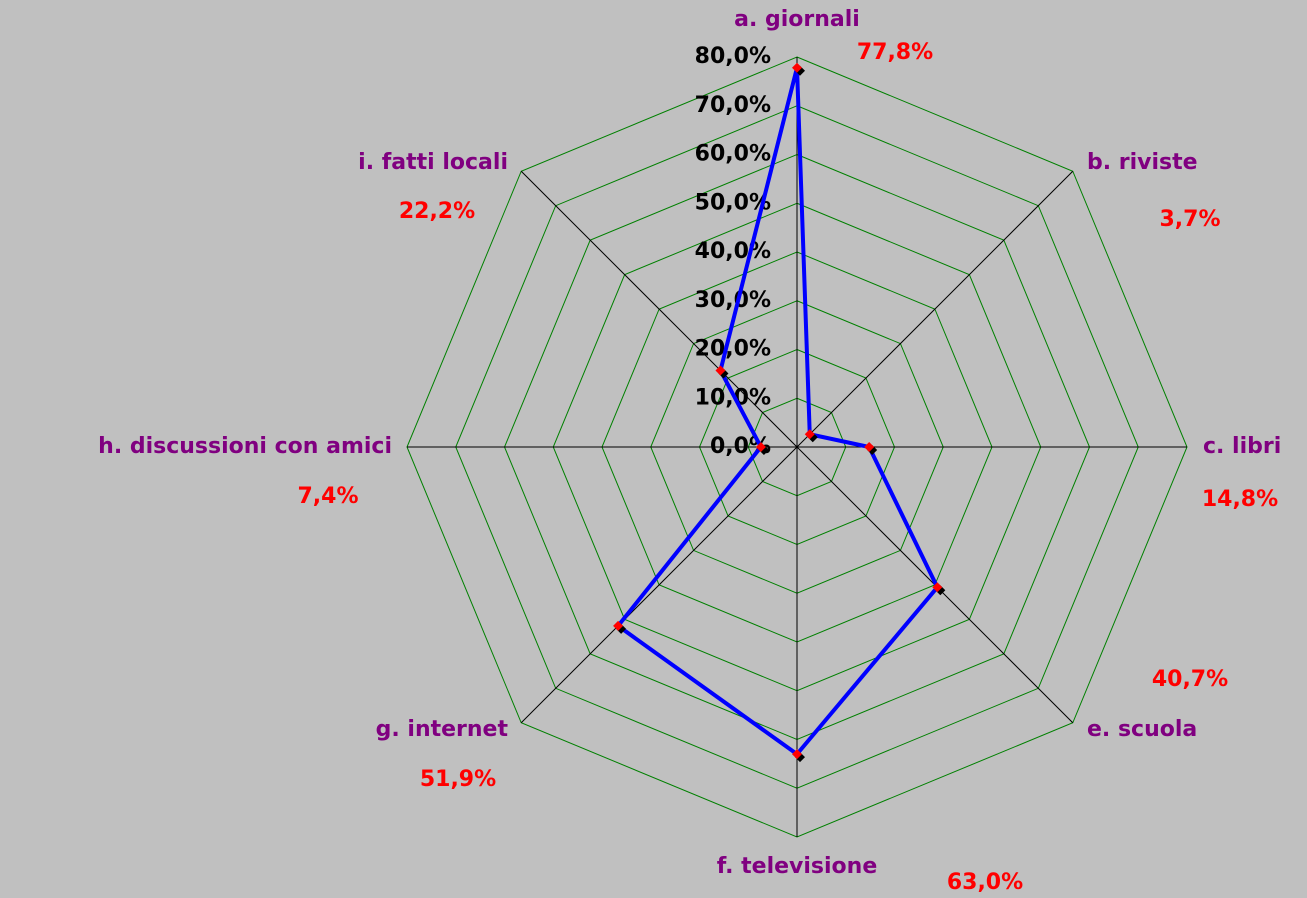 This screenshot has height=898, width=1307. Describe the element at coordinates (733, 202) in the screenshot. I see `y-tick-label: 50,0%` at that location.